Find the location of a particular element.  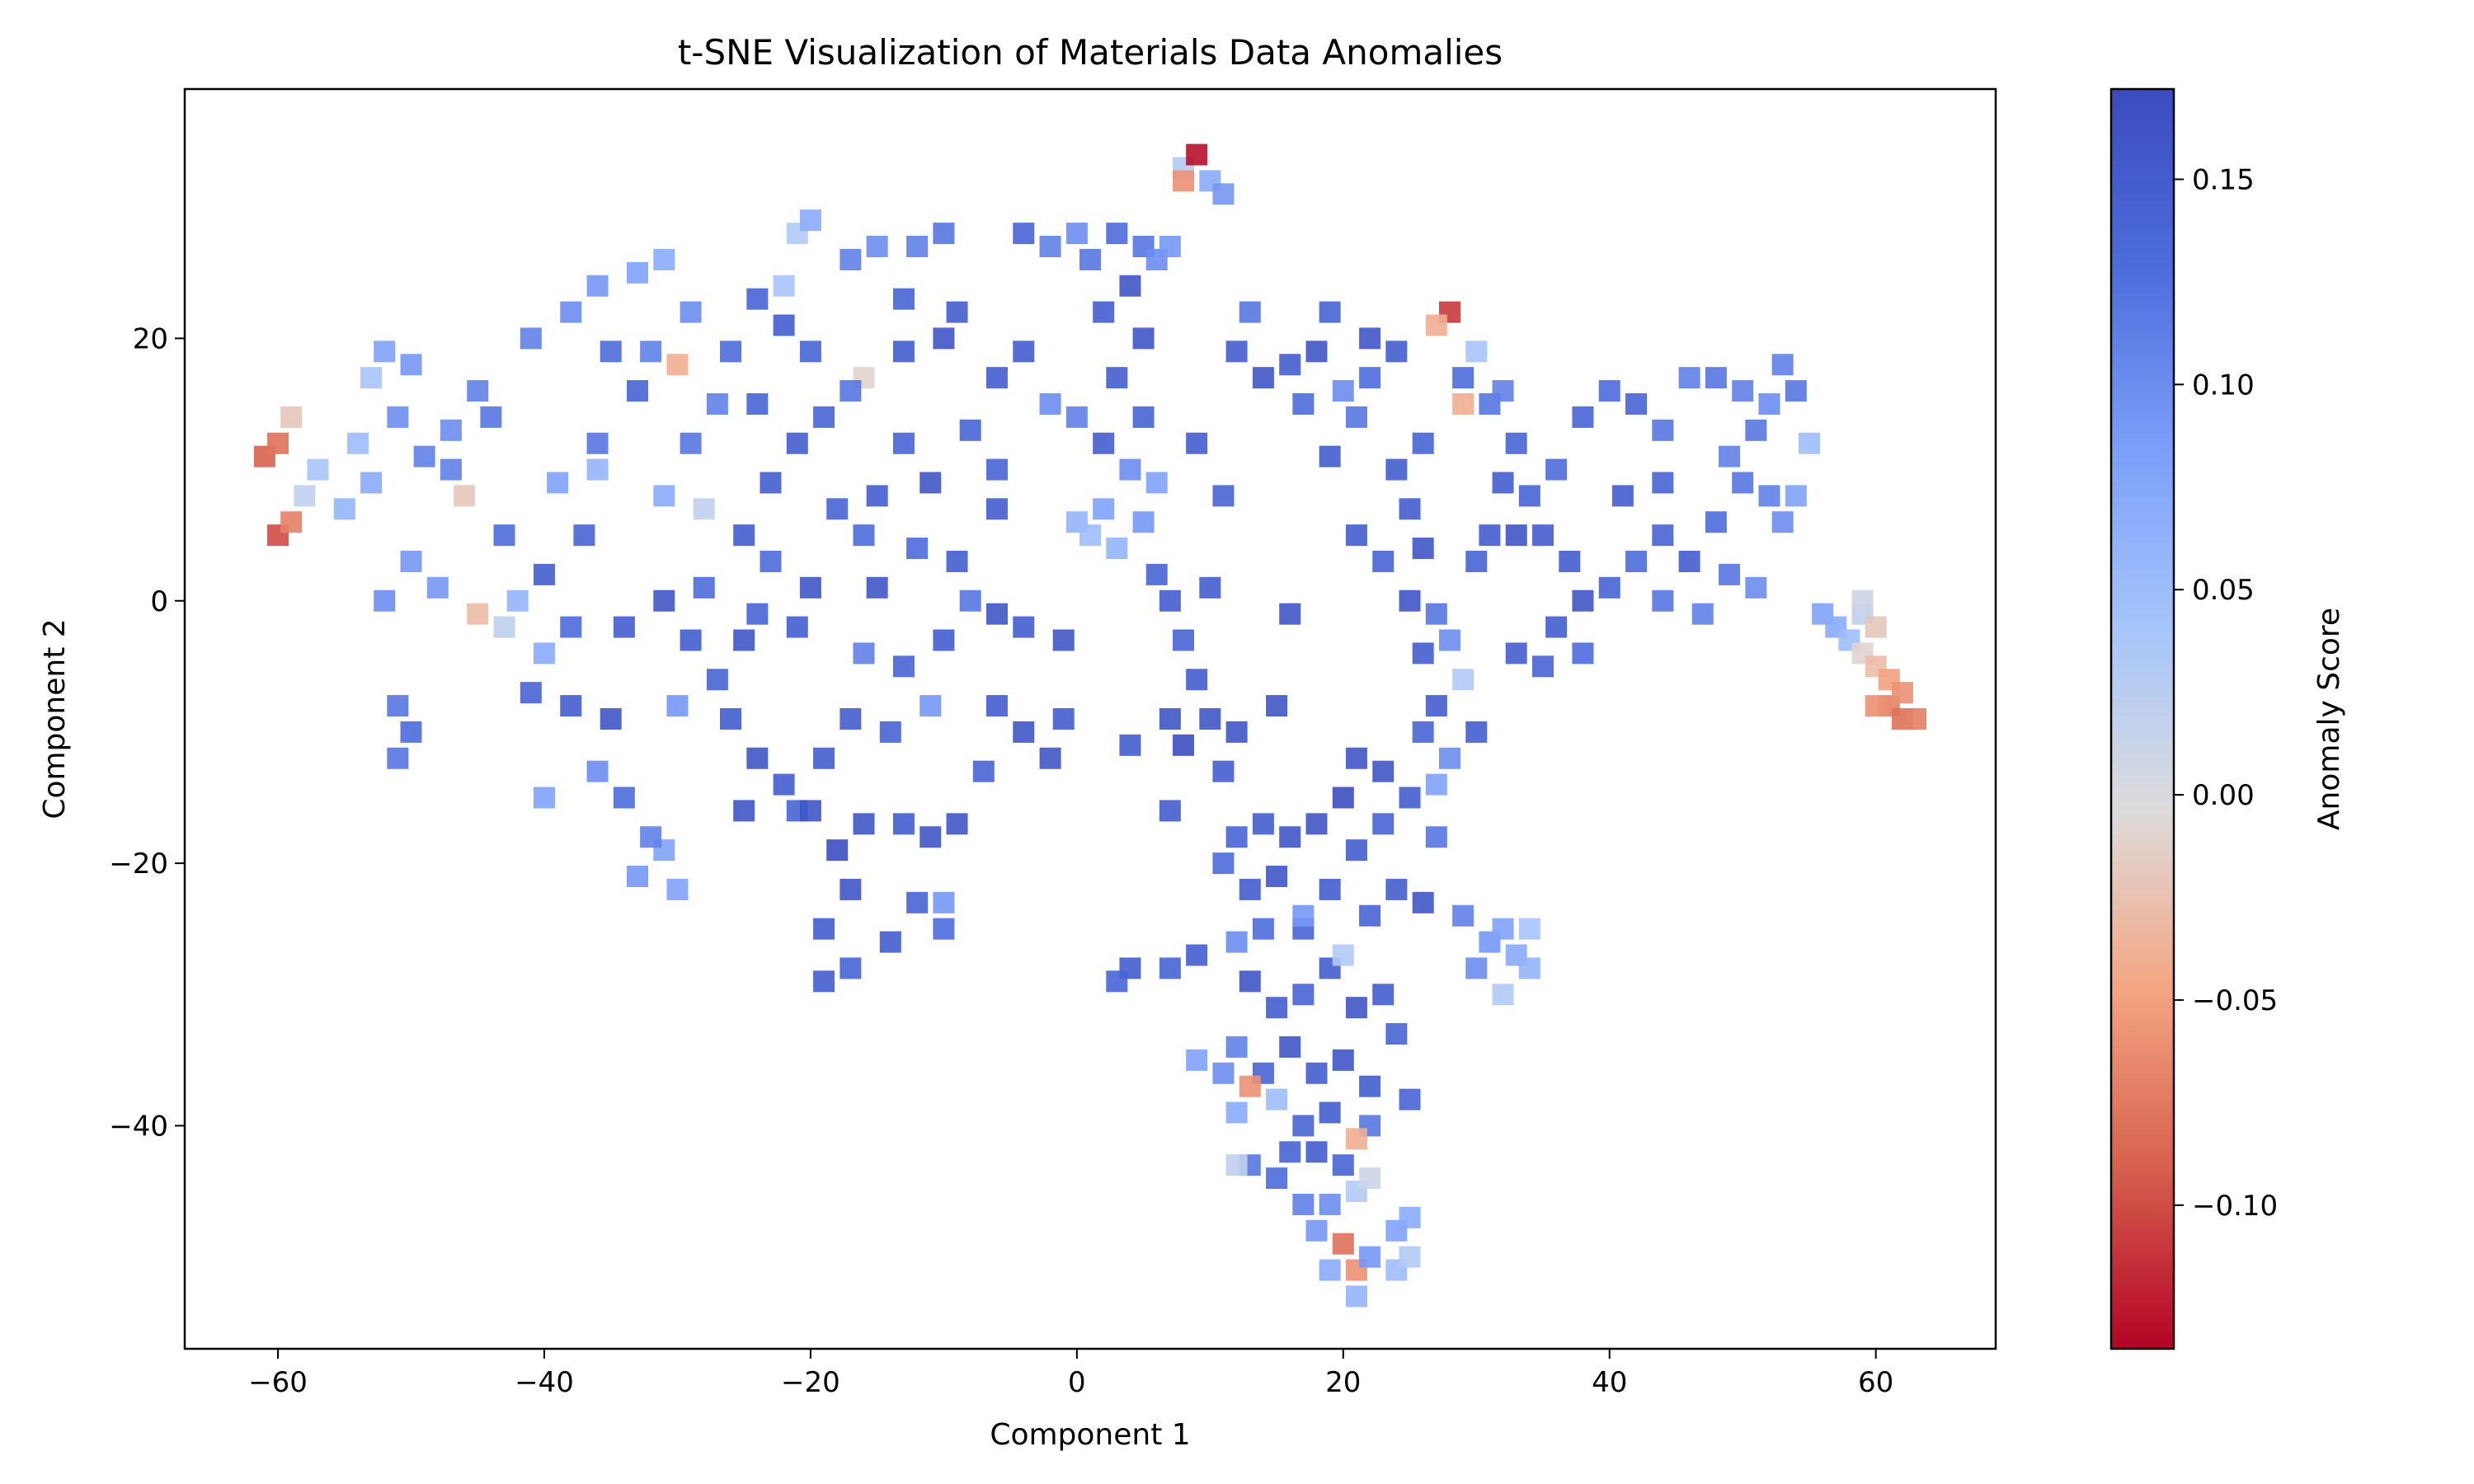

y-tick-label: 0 is located at coordinates (159, 601).